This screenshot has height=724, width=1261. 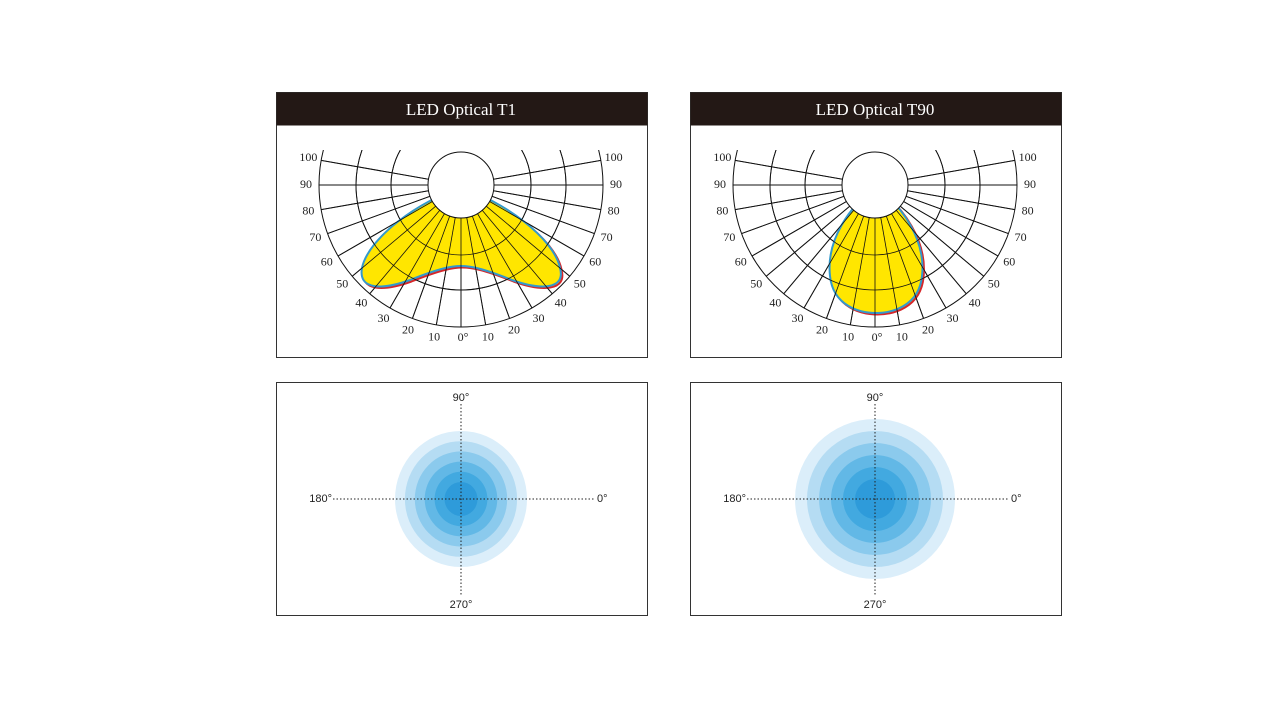 I want to click on panel-title: LED Optical T1, so click(x=461, y=109).